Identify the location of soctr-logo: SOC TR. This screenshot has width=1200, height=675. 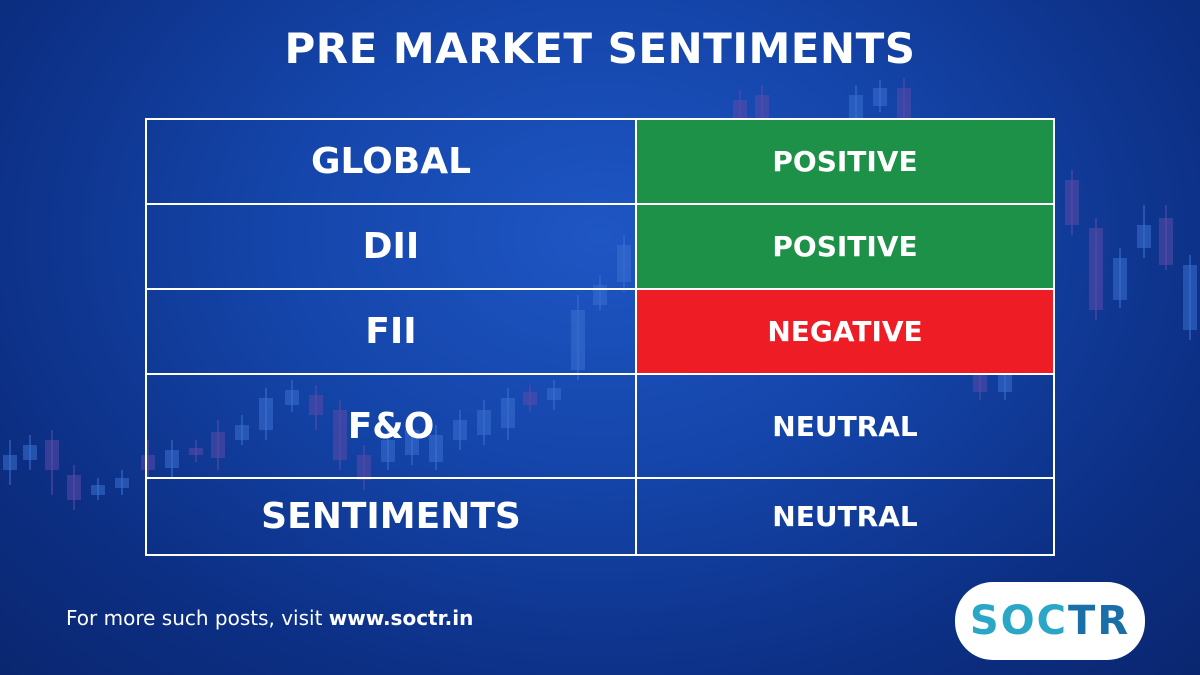
(1050, 621).